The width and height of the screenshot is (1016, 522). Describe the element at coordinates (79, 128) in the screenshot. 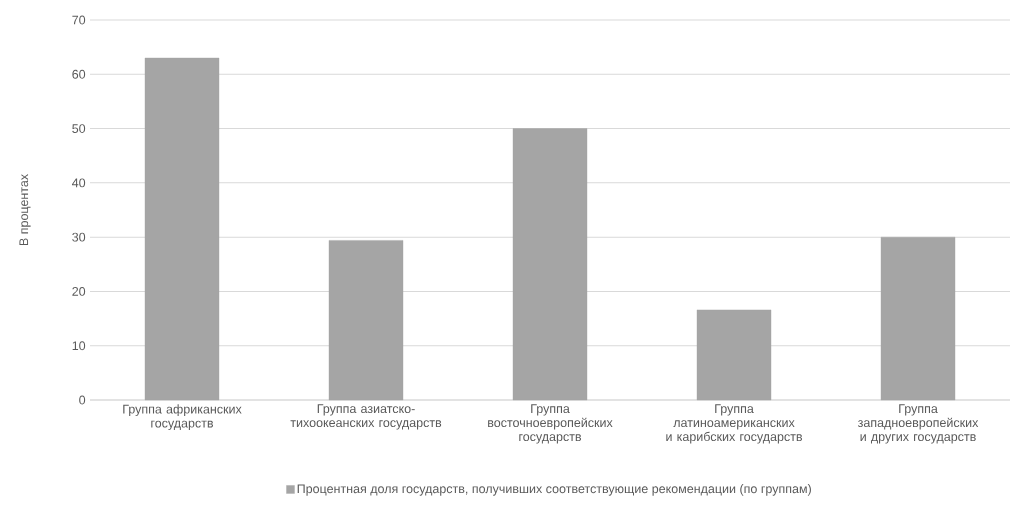

I see `y-tick-label: 50` at that location.